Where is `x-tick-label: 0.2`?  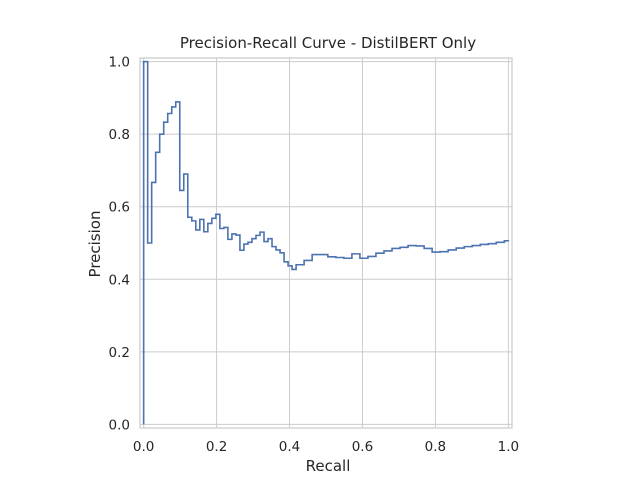 x-tick-label: 0.2 is located at coordinates (216, 447).